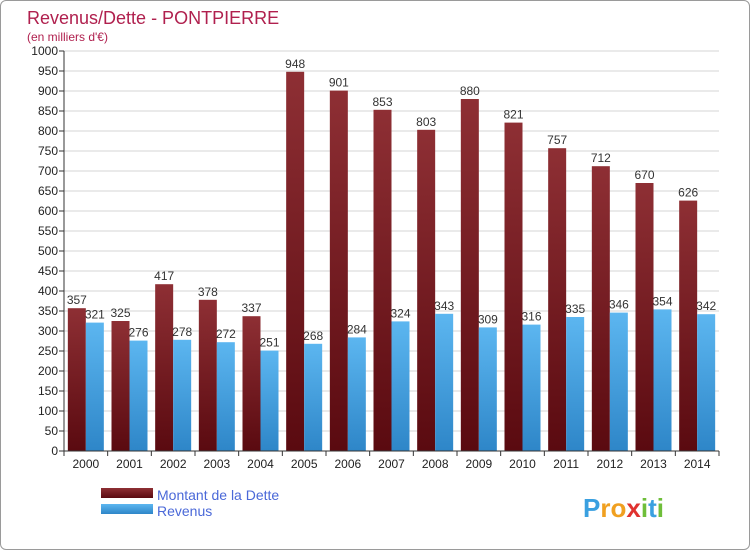 The width and height of the screenshot is (750, 550). I want to click on logo-letter: P, so click(591, 508).